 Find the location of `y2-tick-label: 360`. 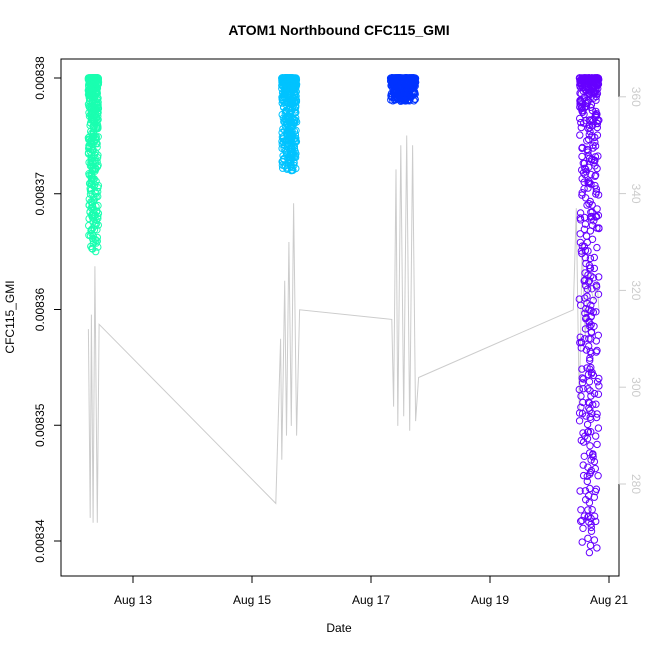

y2-tick-label: 360 is located at coordinates (636, 97).